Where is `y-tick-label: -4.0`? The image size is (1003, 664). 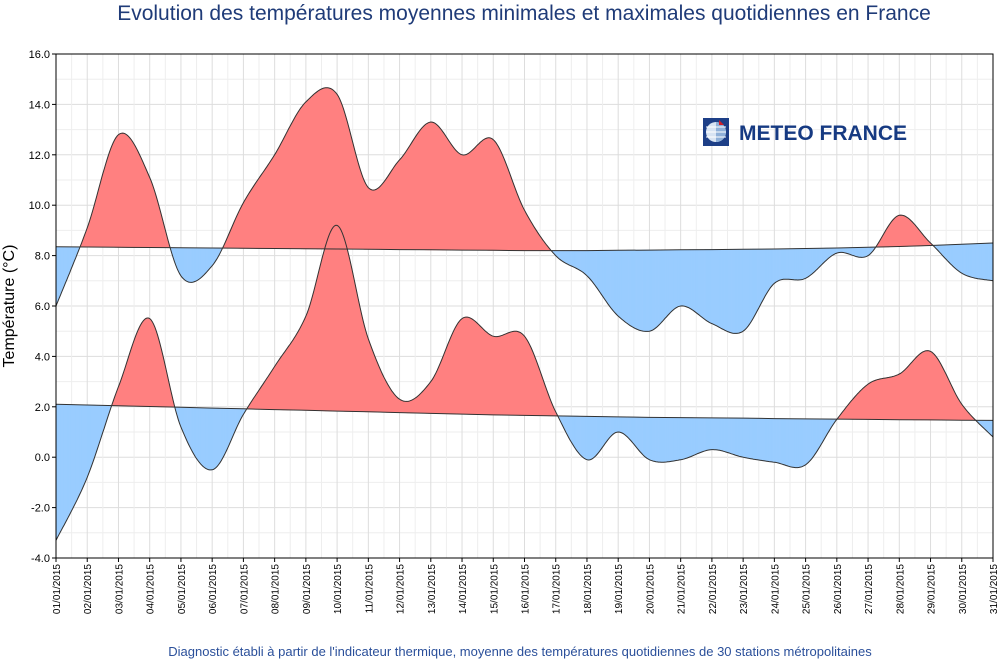 y-tick-label: -4.0 is located at coordinates (40, 559).